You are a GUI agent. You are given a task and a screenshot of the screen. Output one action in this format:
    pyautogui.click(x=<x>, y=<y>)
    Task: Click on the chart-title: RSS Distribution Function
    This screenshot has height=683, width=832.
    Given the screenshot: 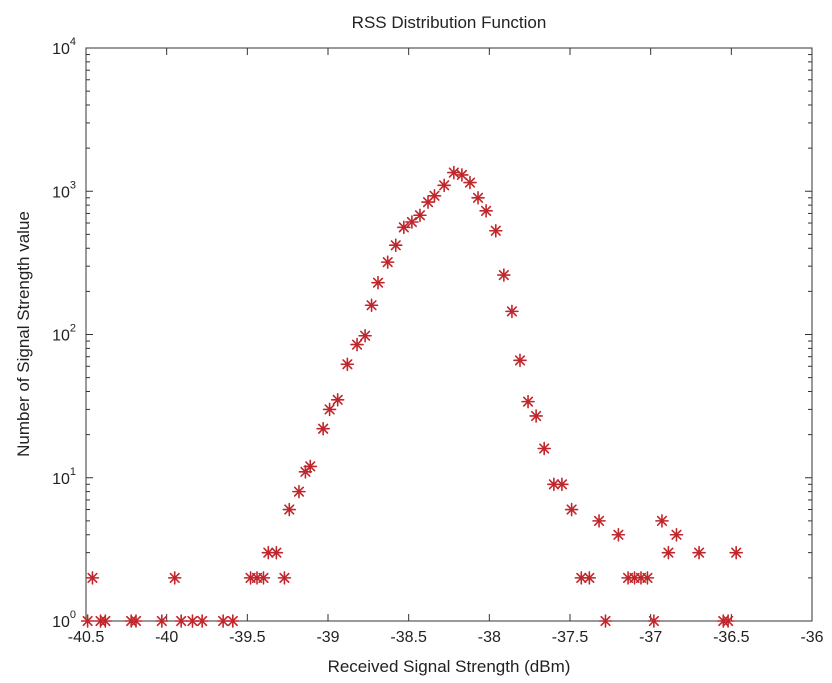 What is the action you would take?
    pyautogui.click(x=449, y=22)
    